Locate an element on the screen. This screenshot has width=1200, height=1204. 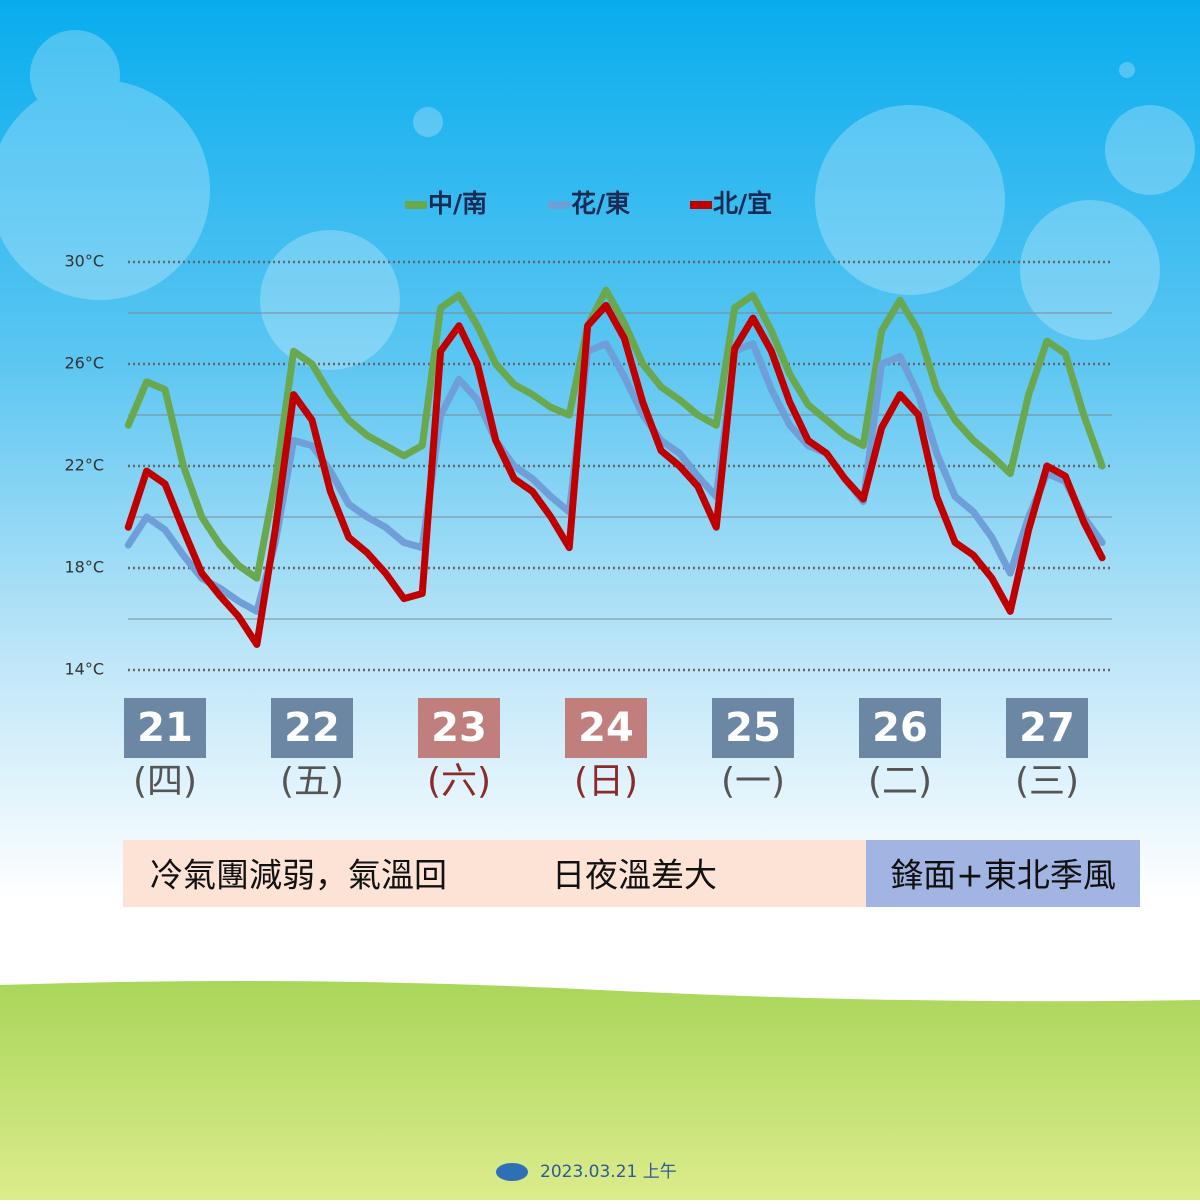
day-weekday: (三) is located at coordinates (1047, 781).